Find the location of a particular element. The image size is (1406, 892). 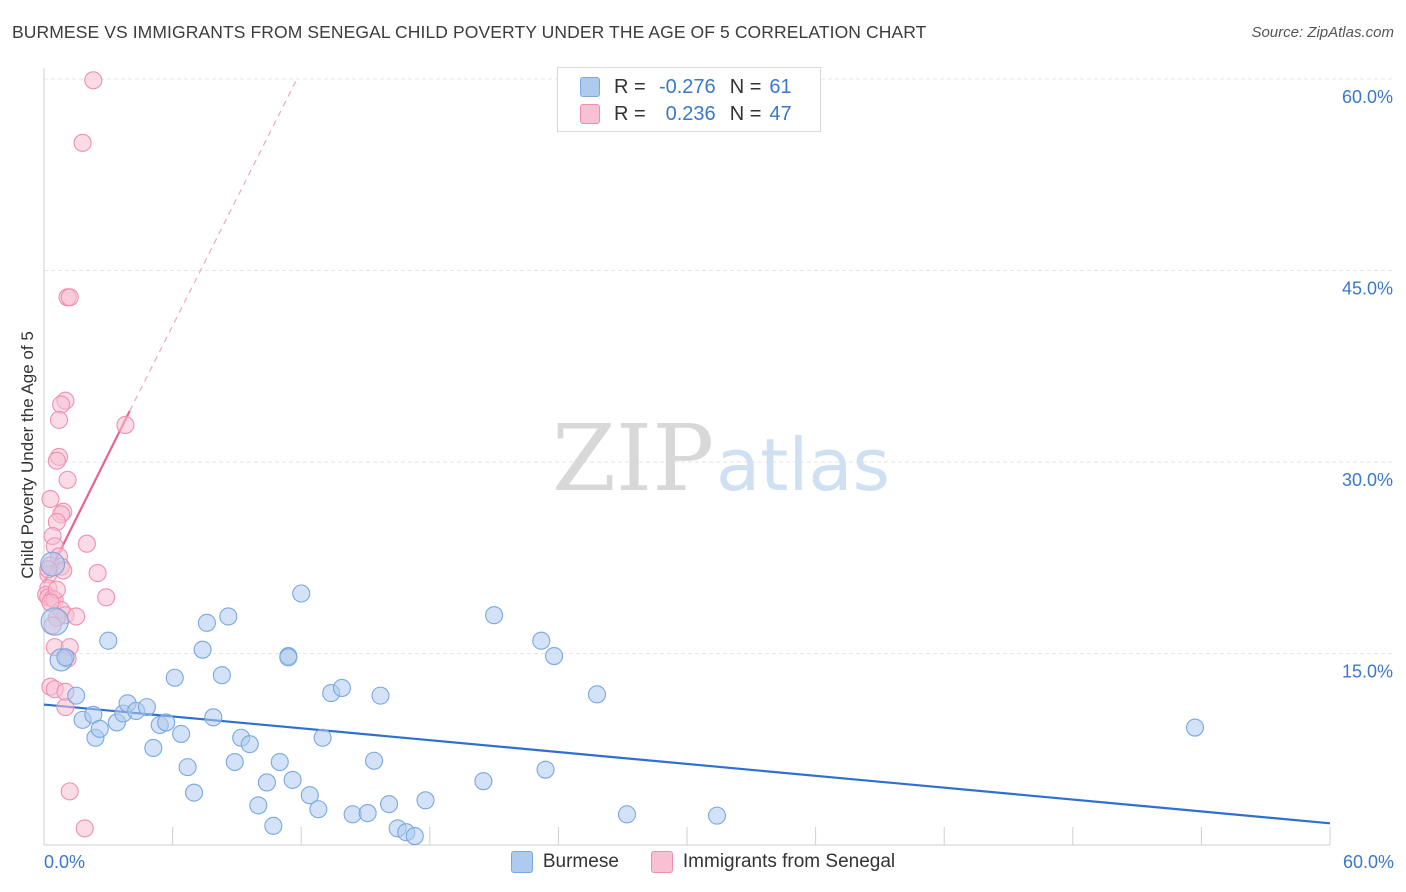

y-axis-title: Child Poverty Under the Age of 5 is located at coordinates (27, 455).